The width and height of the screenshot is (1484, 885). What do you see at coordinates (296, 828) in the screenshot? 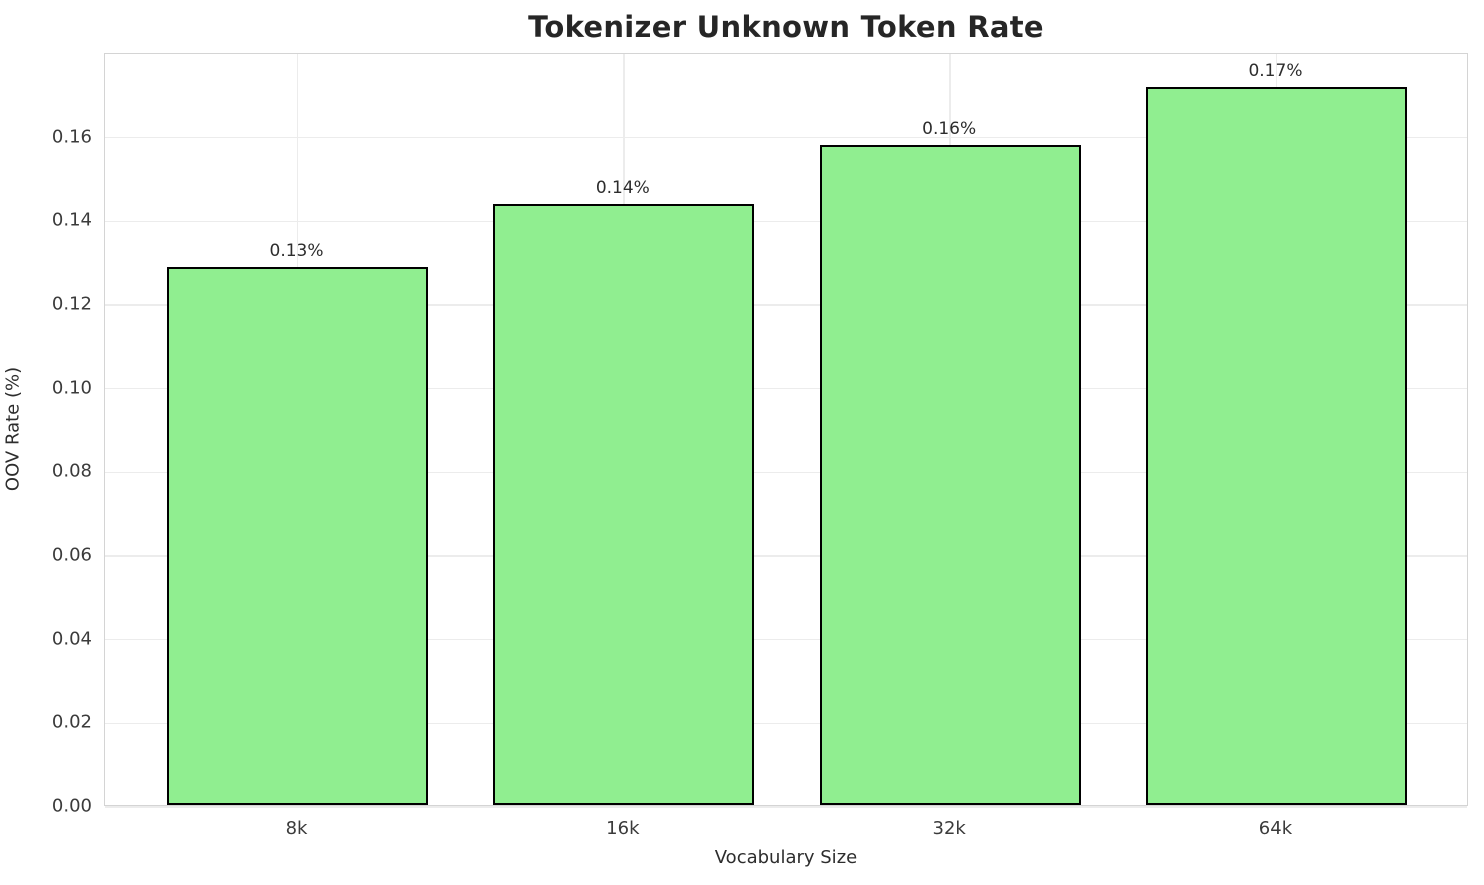
I see `x-tick-label: 8k` at bounding box center [296, 828].